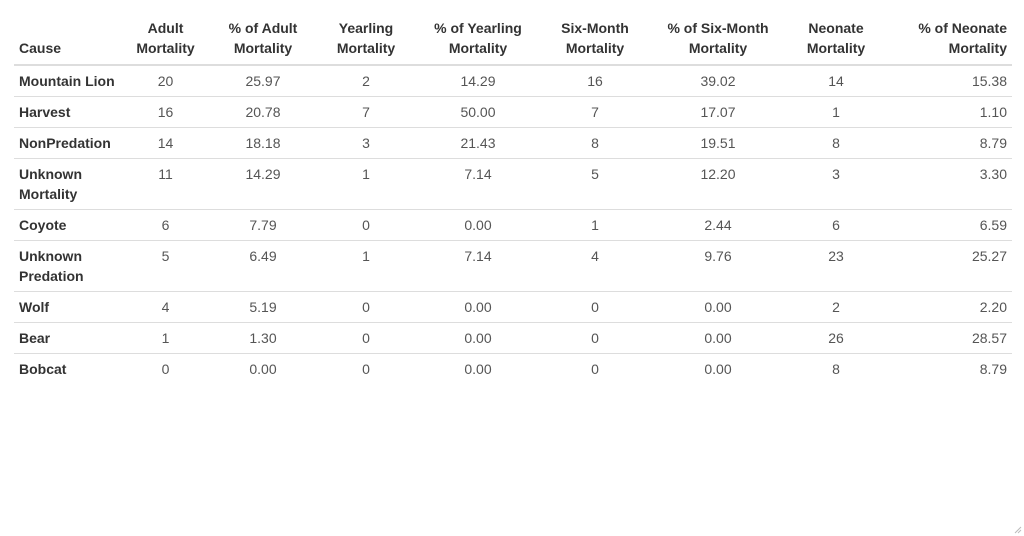 This screenshot has height=536, width=1024. I want to click on column-header-line: % of Neonate, so click(962, 28).